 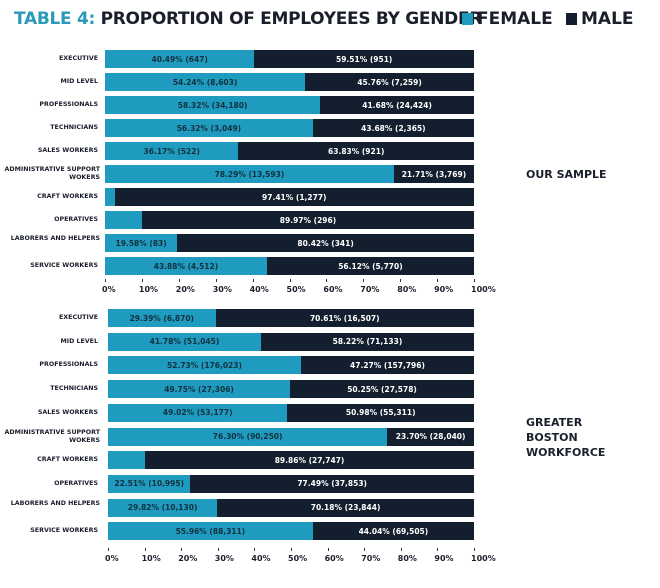 I want to click on bar-row: 40.49% (647) 59.51% (951), so click(x=289, y=59).